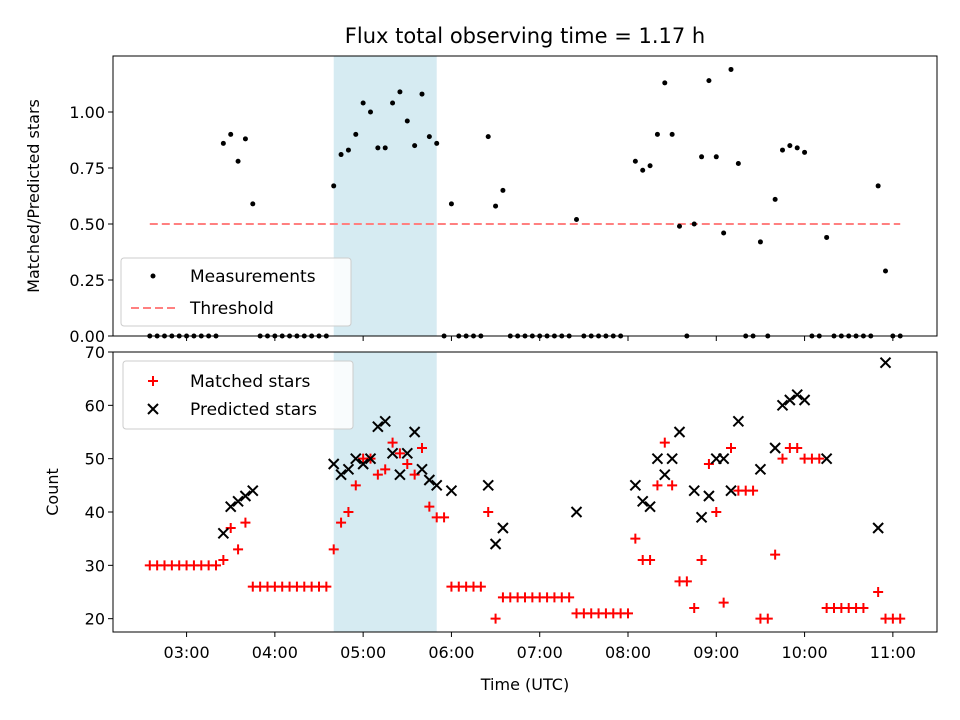  I want to click on x-tick-label: 09:00, so click(716, 652).